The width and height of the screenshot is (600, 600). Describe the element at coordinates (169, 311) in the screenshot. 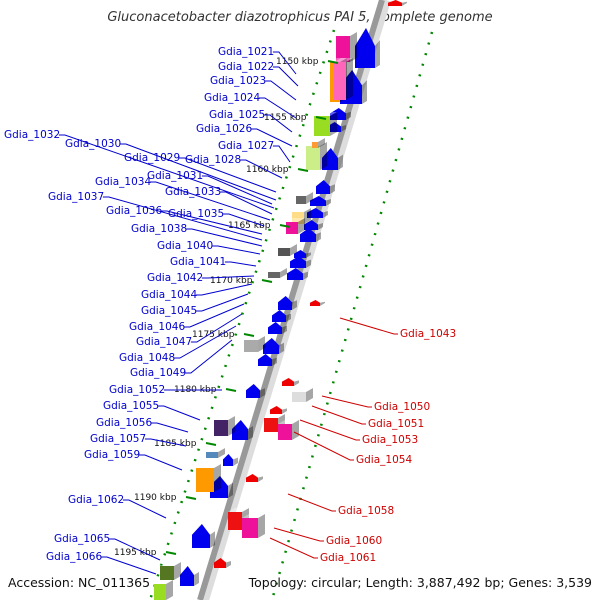

I see `svg-text: Gdia_1045` at that location.